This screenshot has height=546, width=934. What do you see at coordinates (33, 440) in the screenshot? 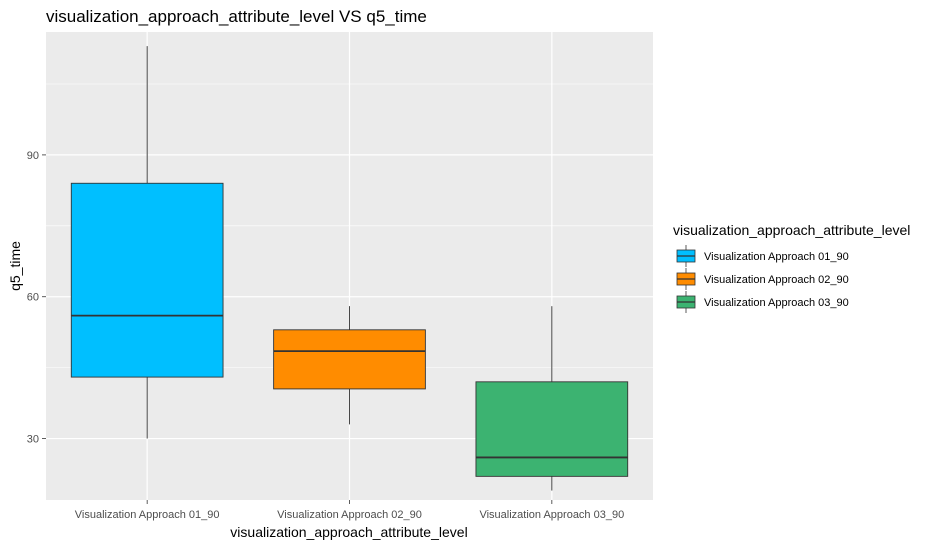
I see `y-tick-label: 30` at bounding box center [33, 440].